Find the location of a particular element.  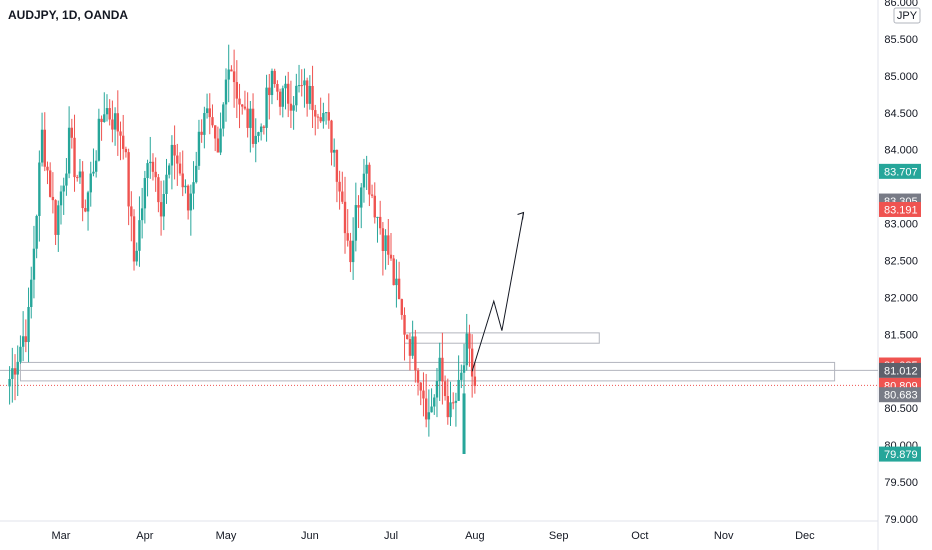

time-axis: Mar Apr May Jun Jul Aug Sep Oct Nov Dec is located at coordinates (434, 536).